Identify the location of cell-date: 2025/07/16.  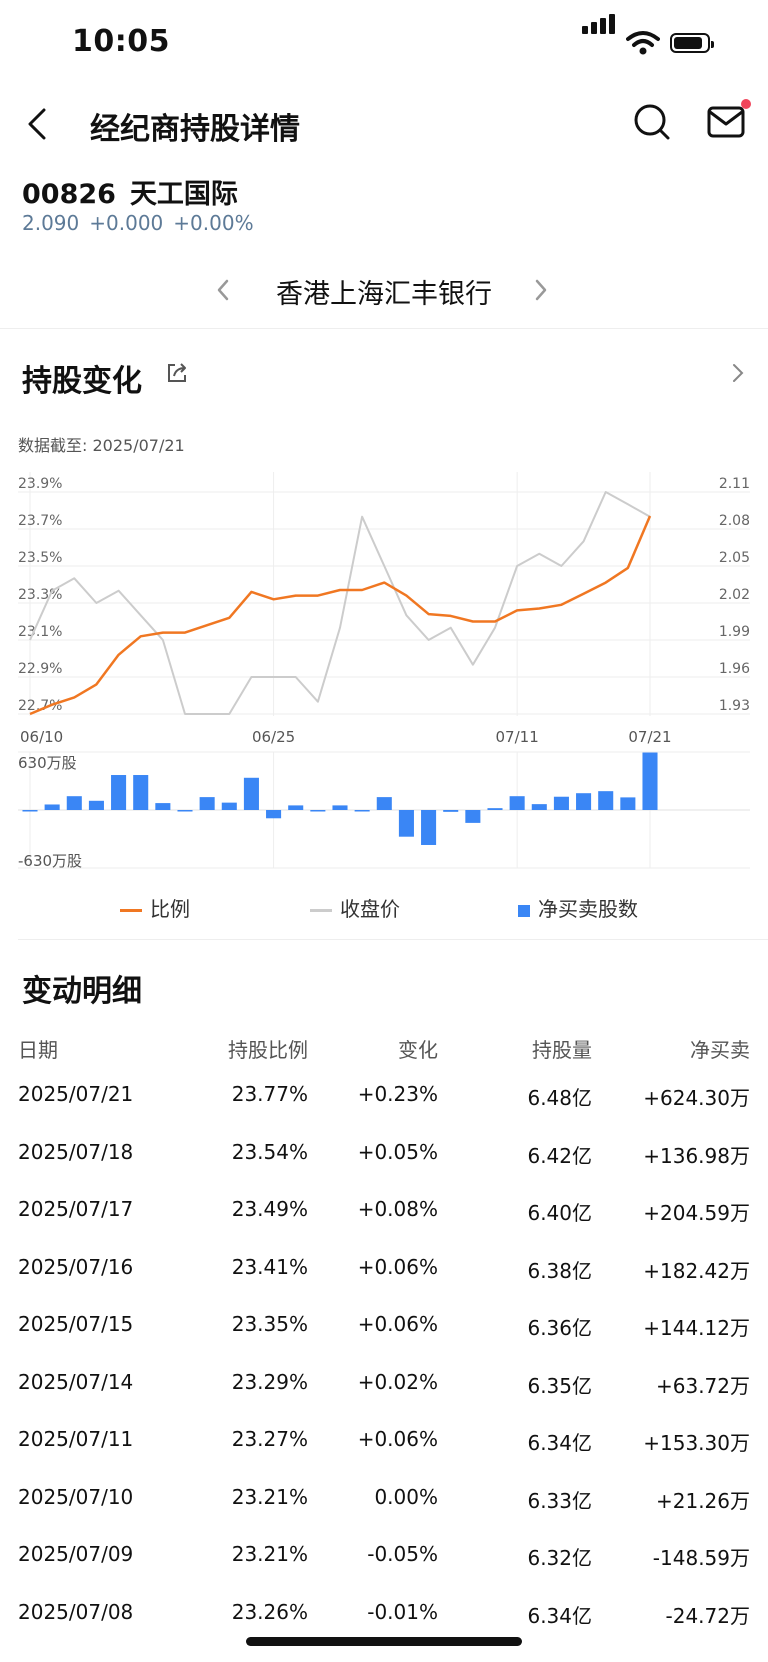
(76, 1266).